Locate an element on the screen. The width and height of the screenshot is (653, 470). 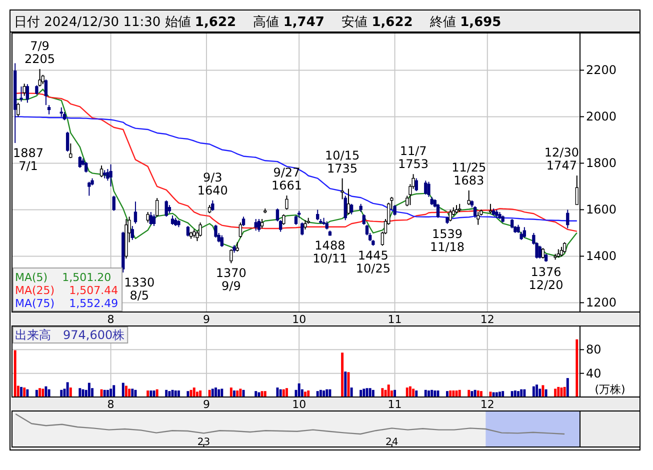
annotation: 11/7 1753 is located at coordinates (413, 158).